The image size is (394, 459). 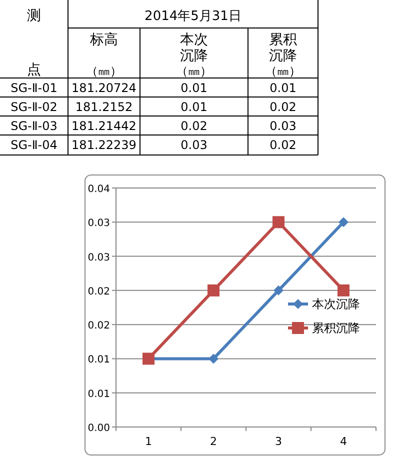 I want to click on x-tick-label: 4, so click(x=343, y=441).